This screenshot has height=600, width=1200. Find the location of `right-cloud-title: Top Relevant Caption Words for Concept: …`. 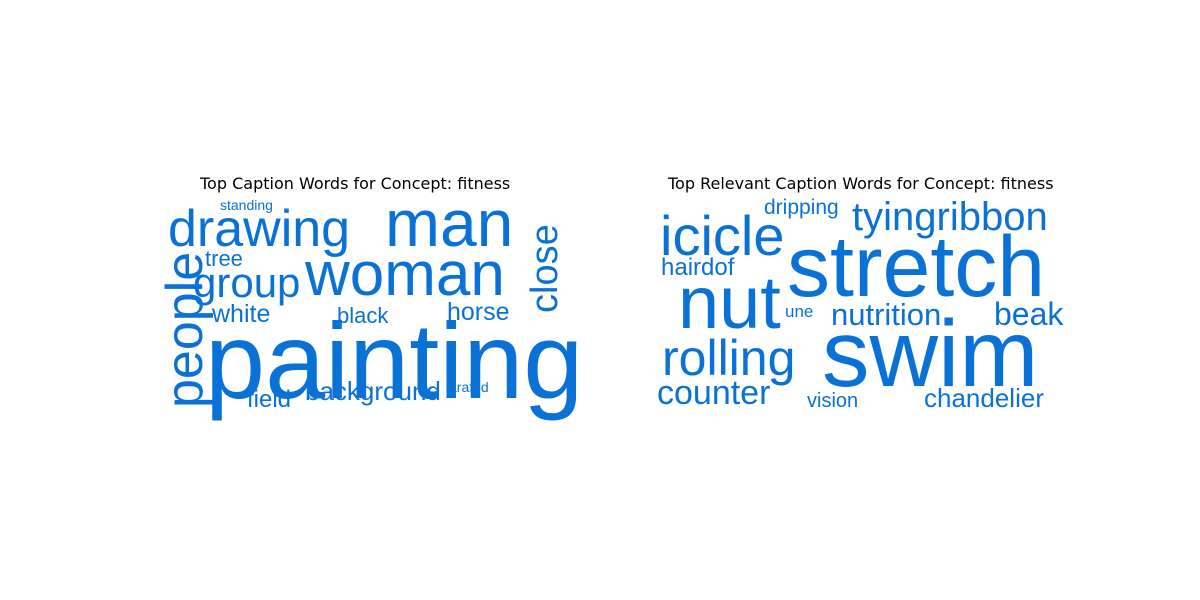

right-cloud-title: Top Relevant Caption Words for Concept: … is located at coordinates (861, 183).